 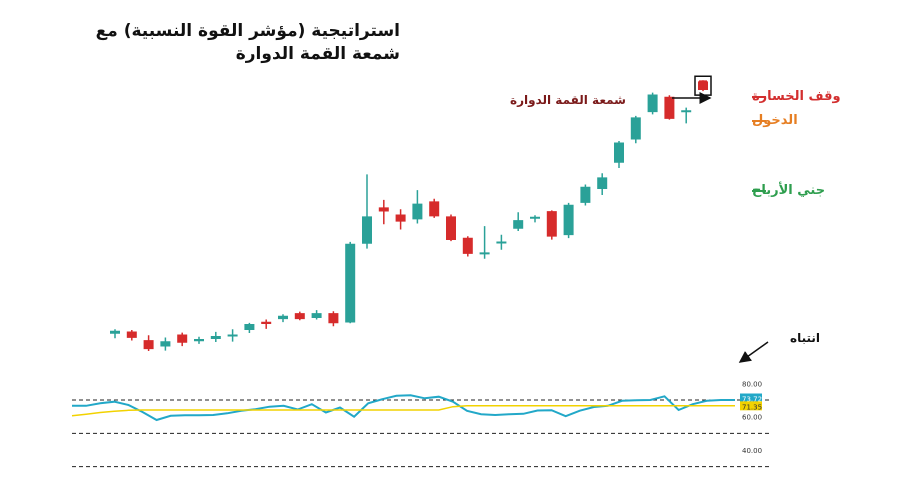 I want to click on attention-label: انتباه, so click(x=805, y=338).